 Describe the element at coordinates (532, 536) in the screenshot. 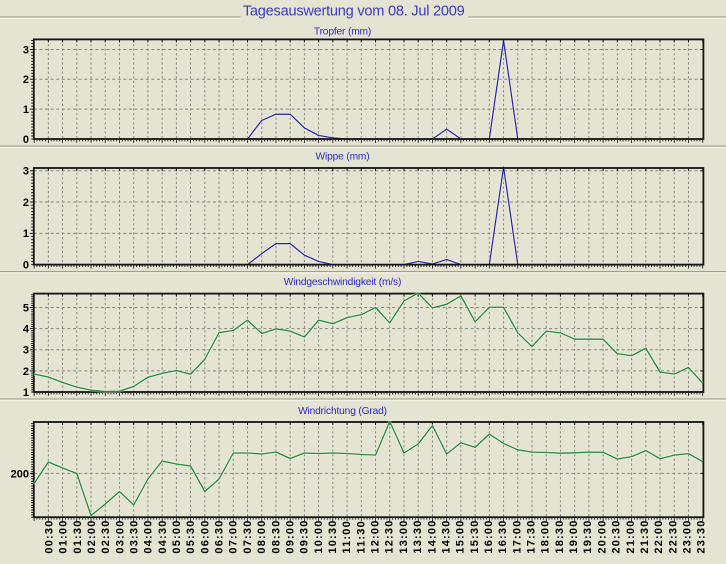

I see `svg-text: 17:30` at that location.